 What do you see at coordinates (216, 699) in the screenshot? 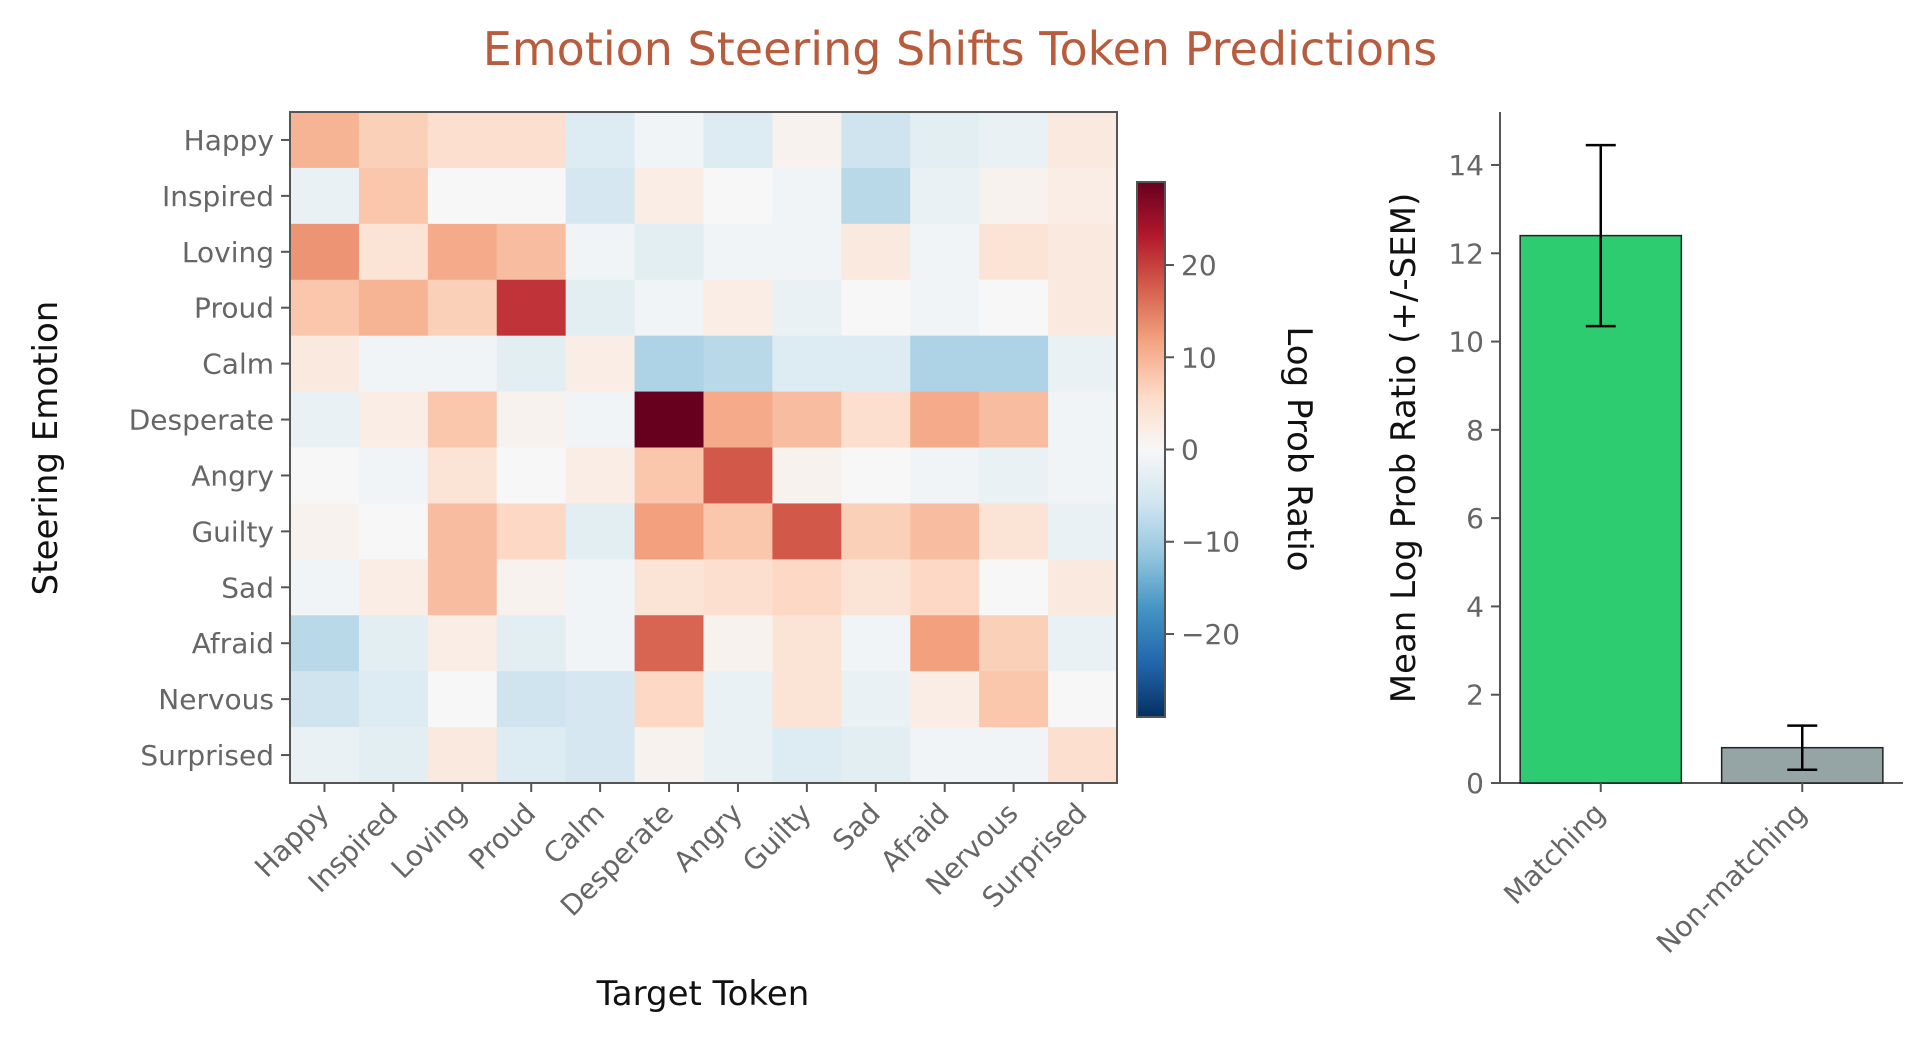
I see `heatmap-y-tick-label: Nervous` at bounding box center [216, 699].